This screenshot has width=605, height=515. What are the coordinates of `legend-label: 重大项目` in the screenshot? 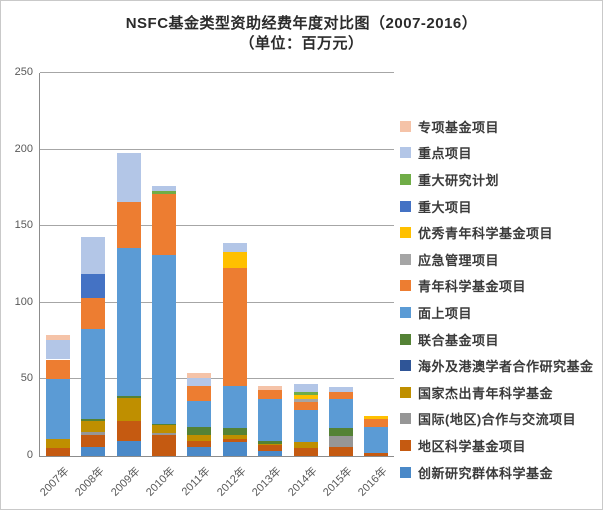 It's located at (445, 207).